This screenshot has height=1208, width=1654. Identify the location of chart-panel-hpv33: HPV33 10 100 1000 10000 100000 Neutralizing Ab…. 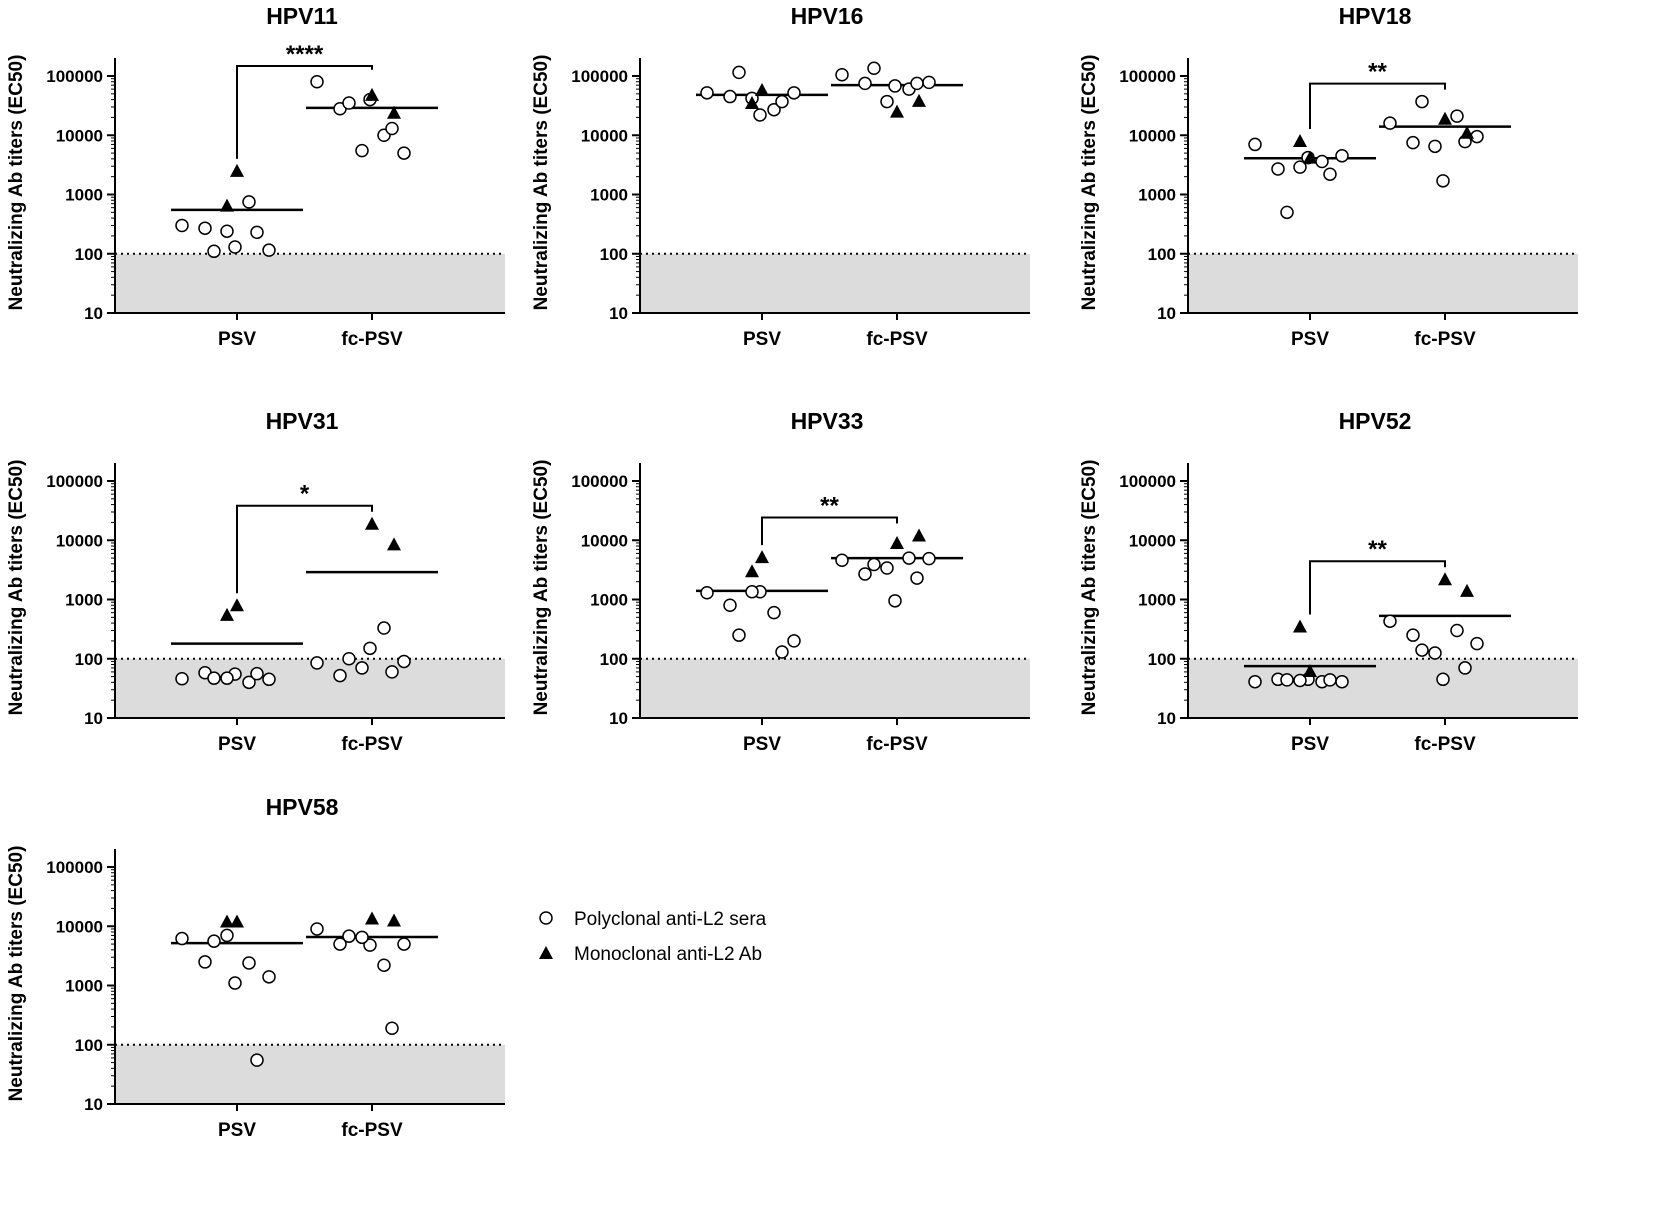
(780, 581).